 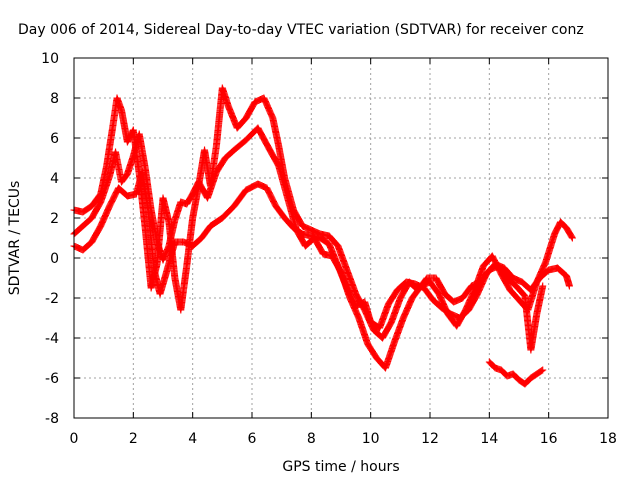 I want to click on y-tick-label-3: -2, so click(x=52, y=299).